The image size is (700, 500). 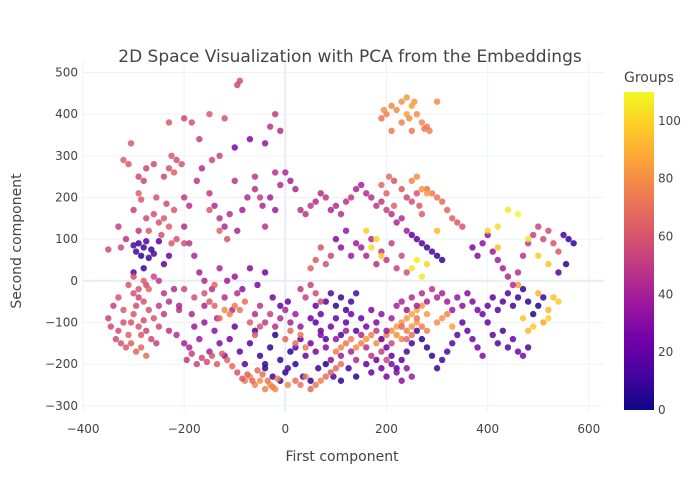 What do you see at coordinates (665, 294) in the screenshot?
I see `colorbar-tick-label: 40` at bounding box center [665, 294].